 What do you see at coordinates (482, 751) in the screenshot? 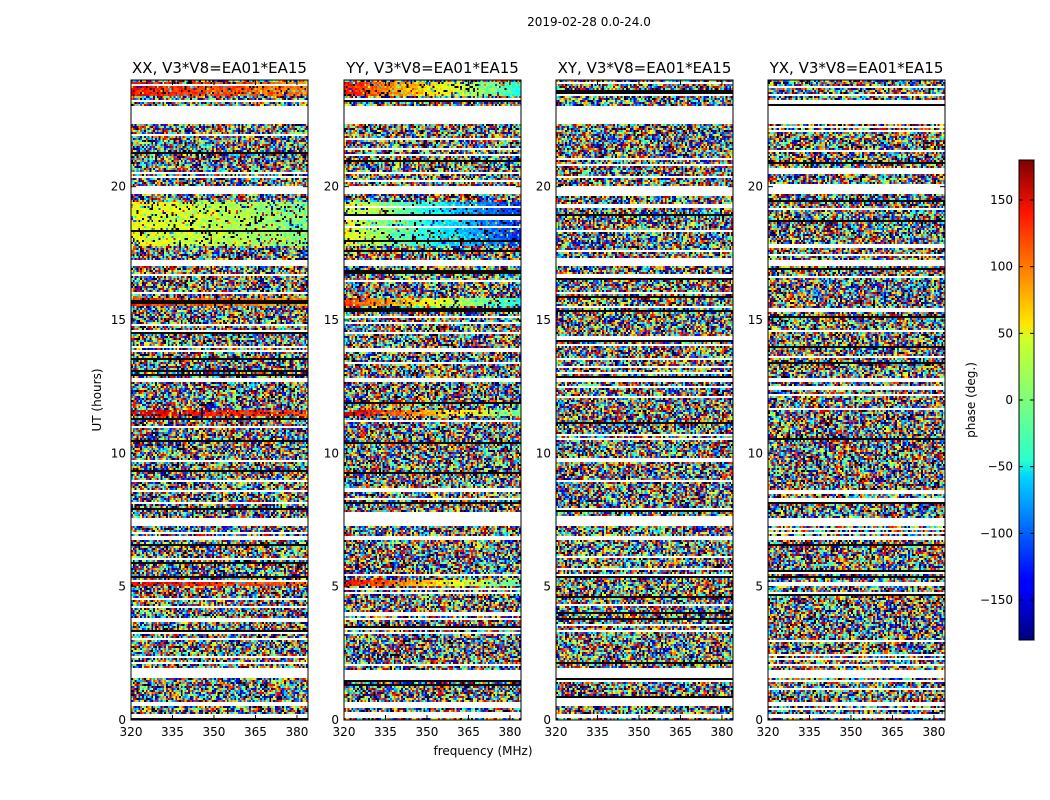
I see `x-axis-label: frequency (MHz)` at bounding box center [482, 751].